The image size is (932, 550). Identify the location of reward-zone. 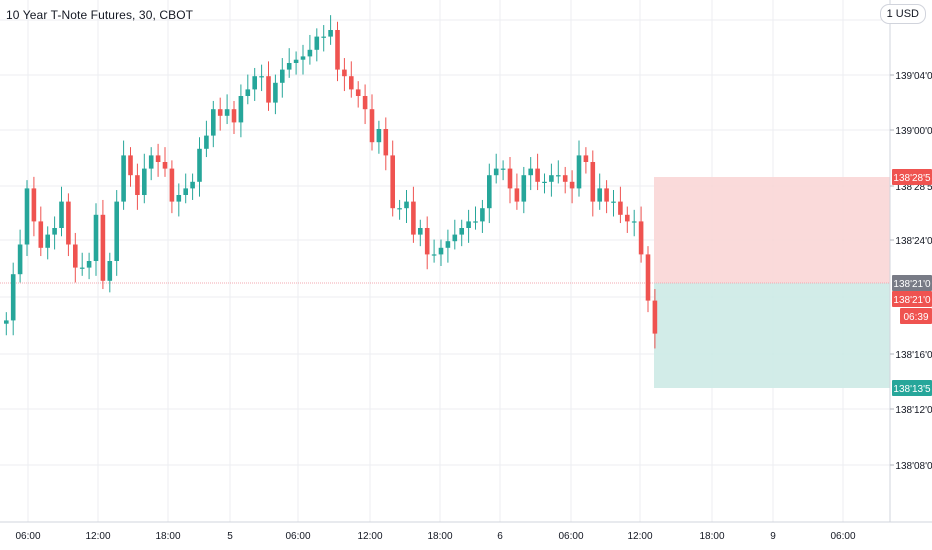
(772, 335).